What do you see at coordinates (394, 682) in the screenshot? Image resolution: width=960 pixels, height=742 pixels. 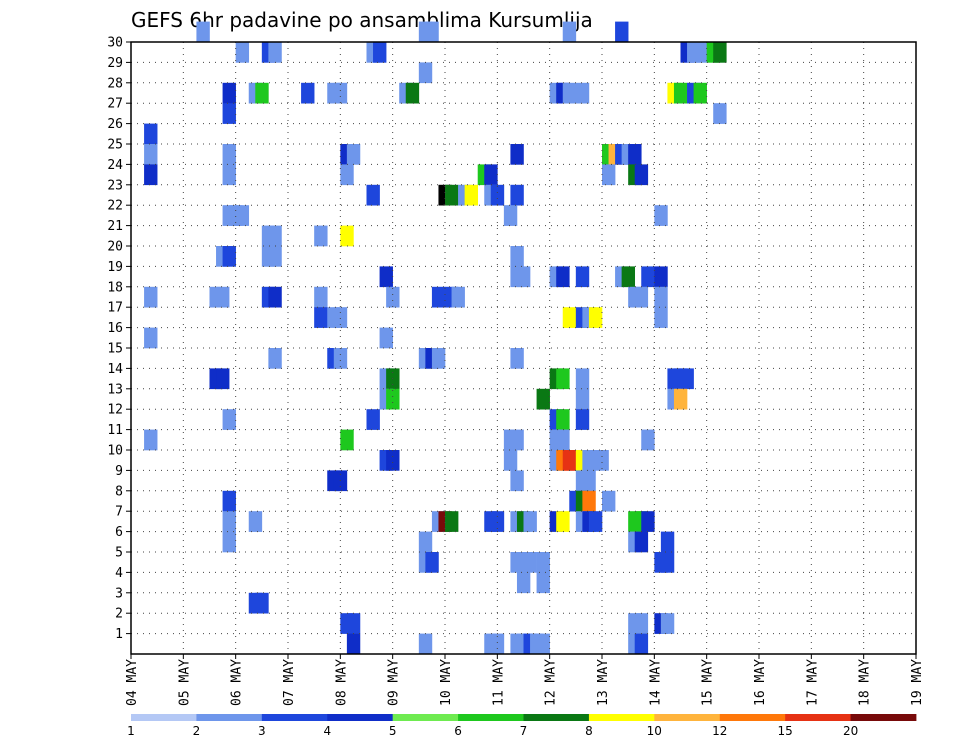 I see `x-tick-label: 09 MAY` at bounding box center [394, 682].